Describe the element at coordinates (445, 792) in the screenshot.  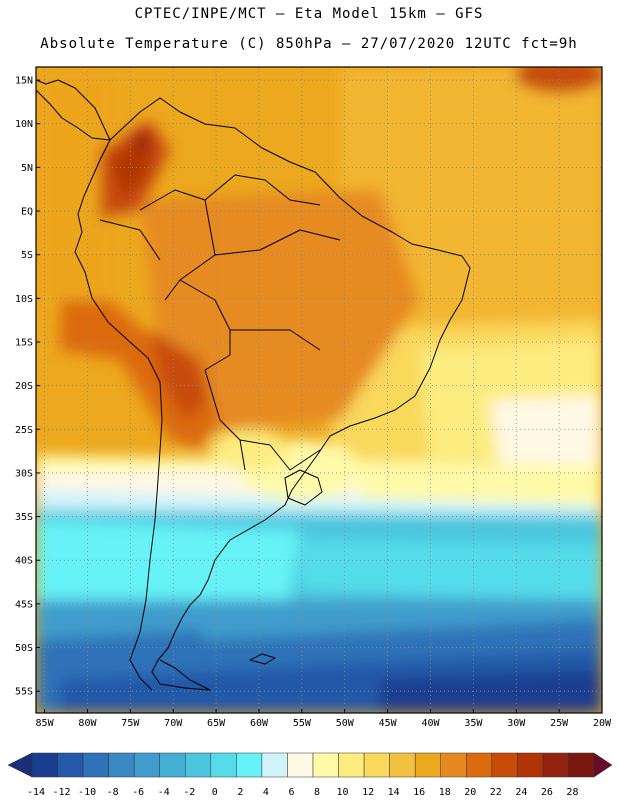
I see `colorbar-label: 18` at that location.